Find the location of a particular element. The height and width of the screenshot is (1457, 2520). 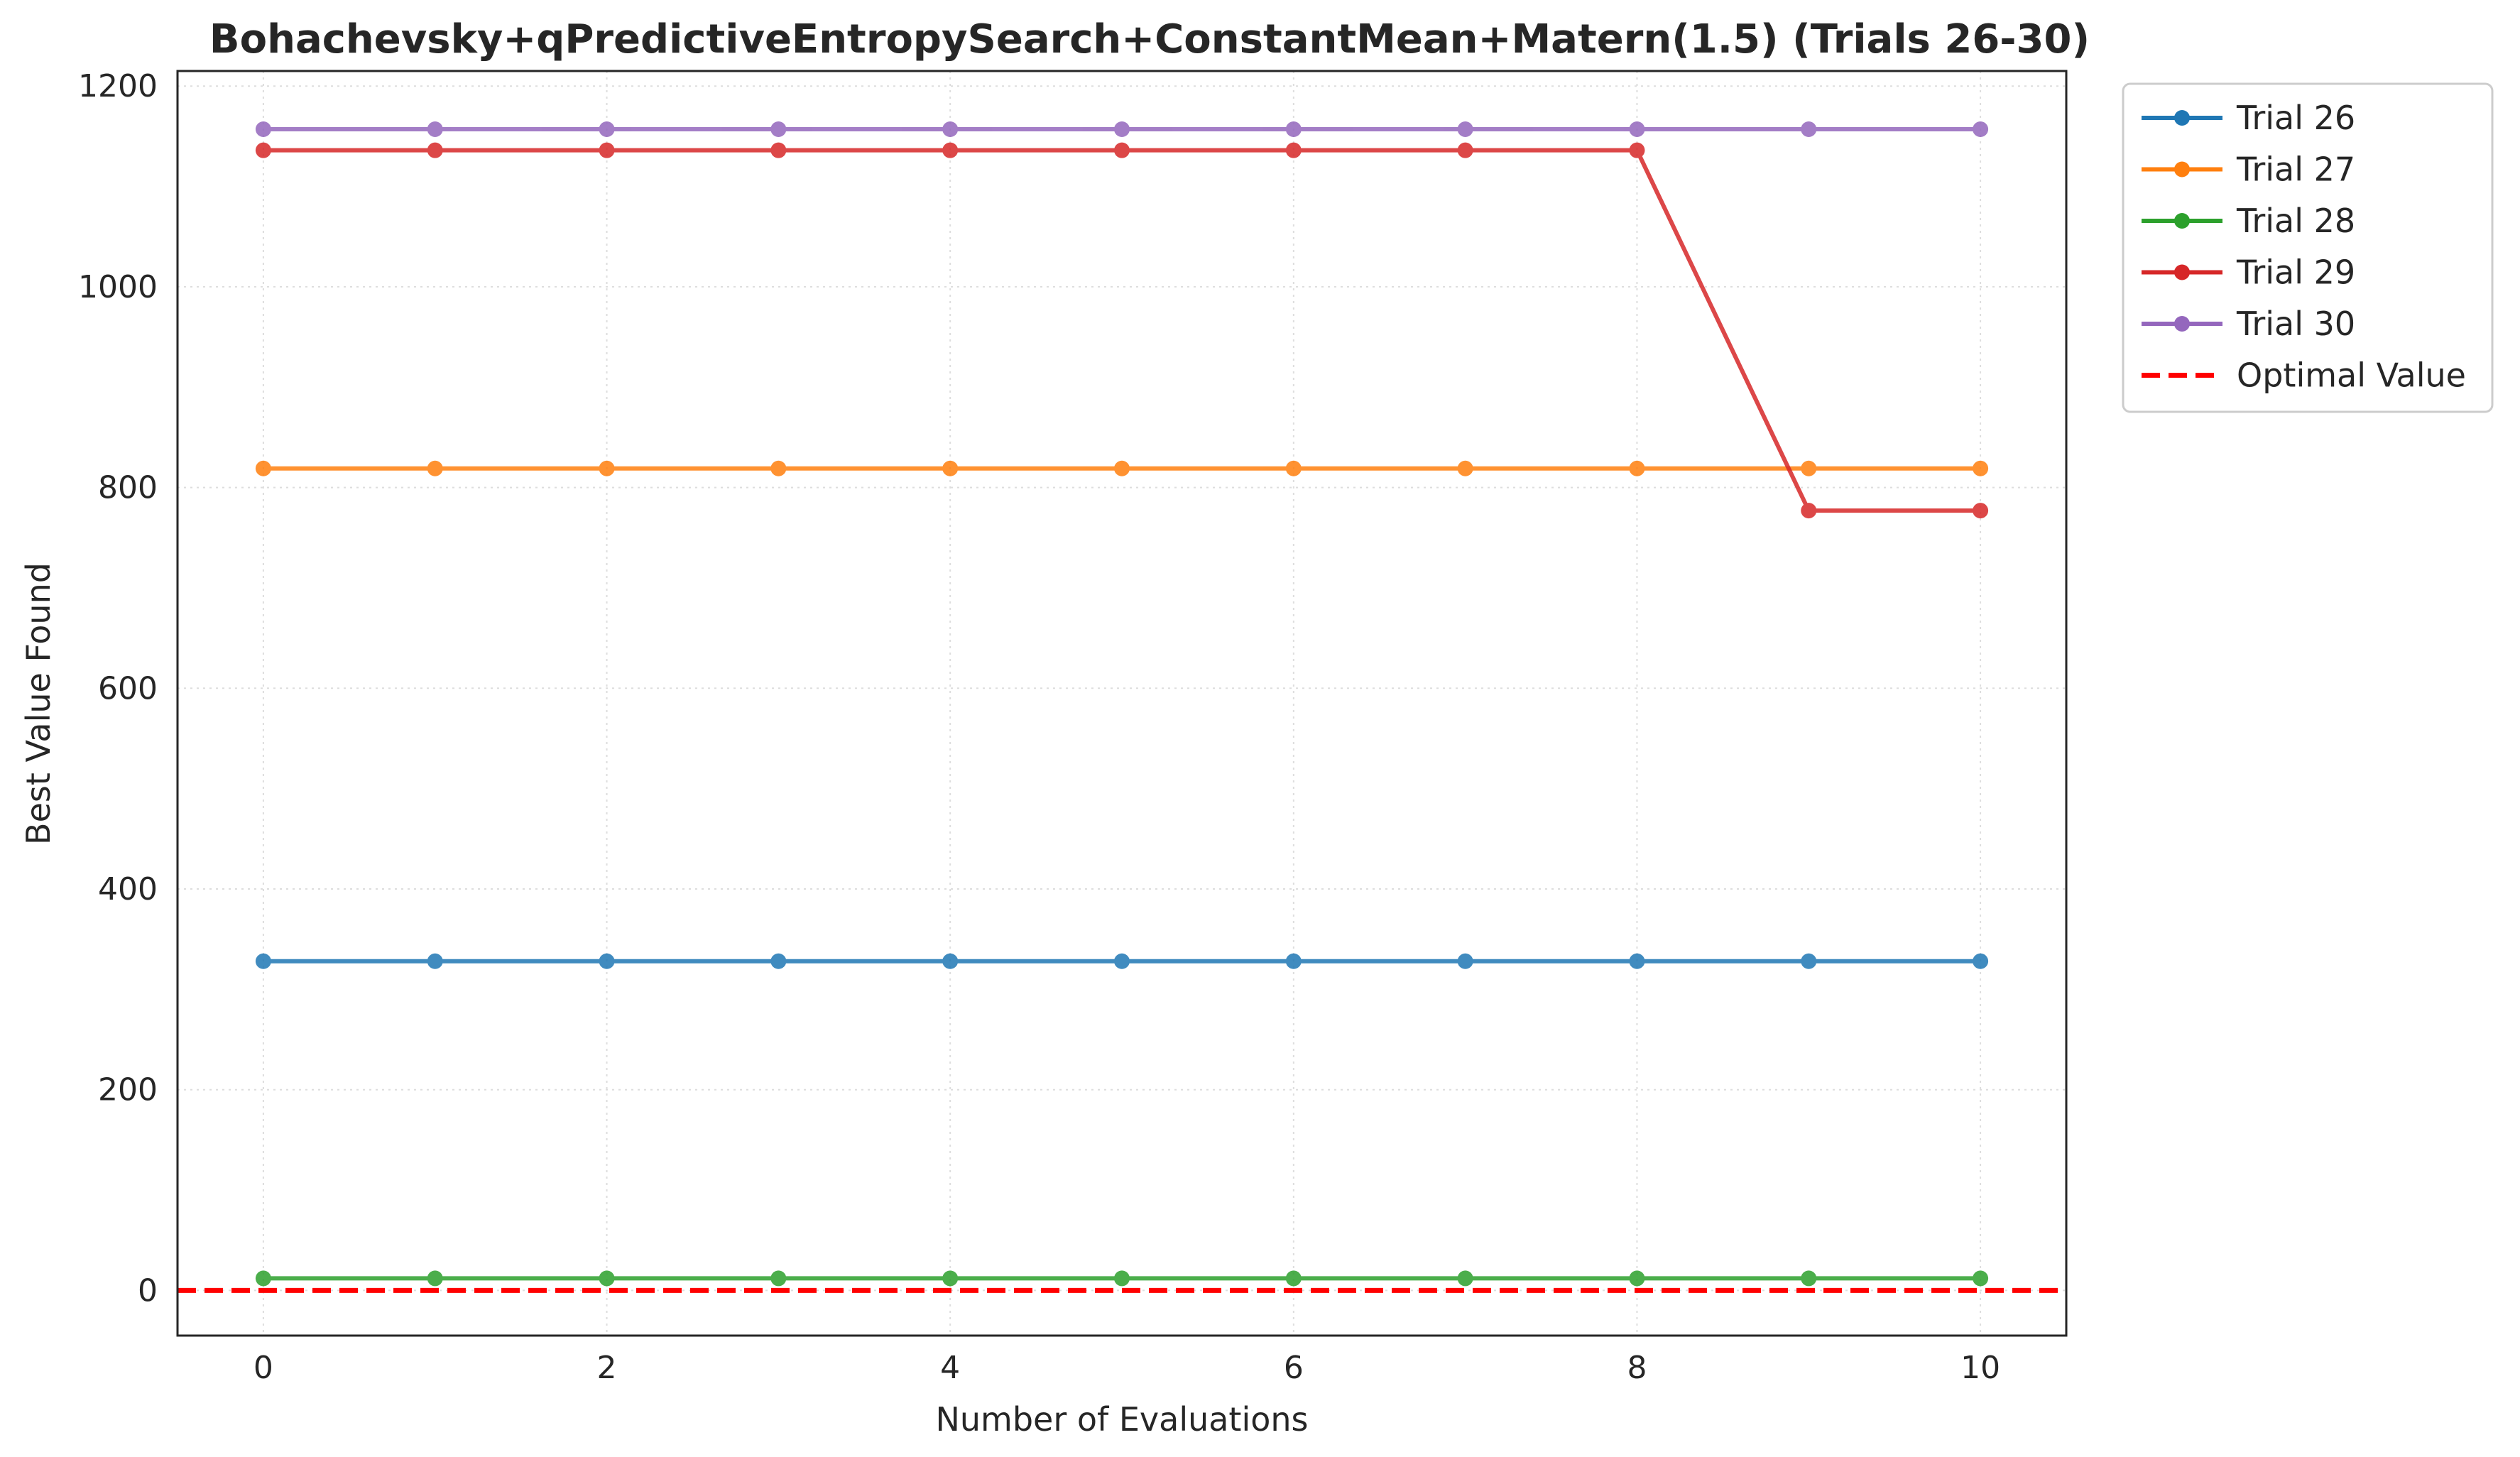

legend-label: Trial 27 is located at coordinates (2295, 170).